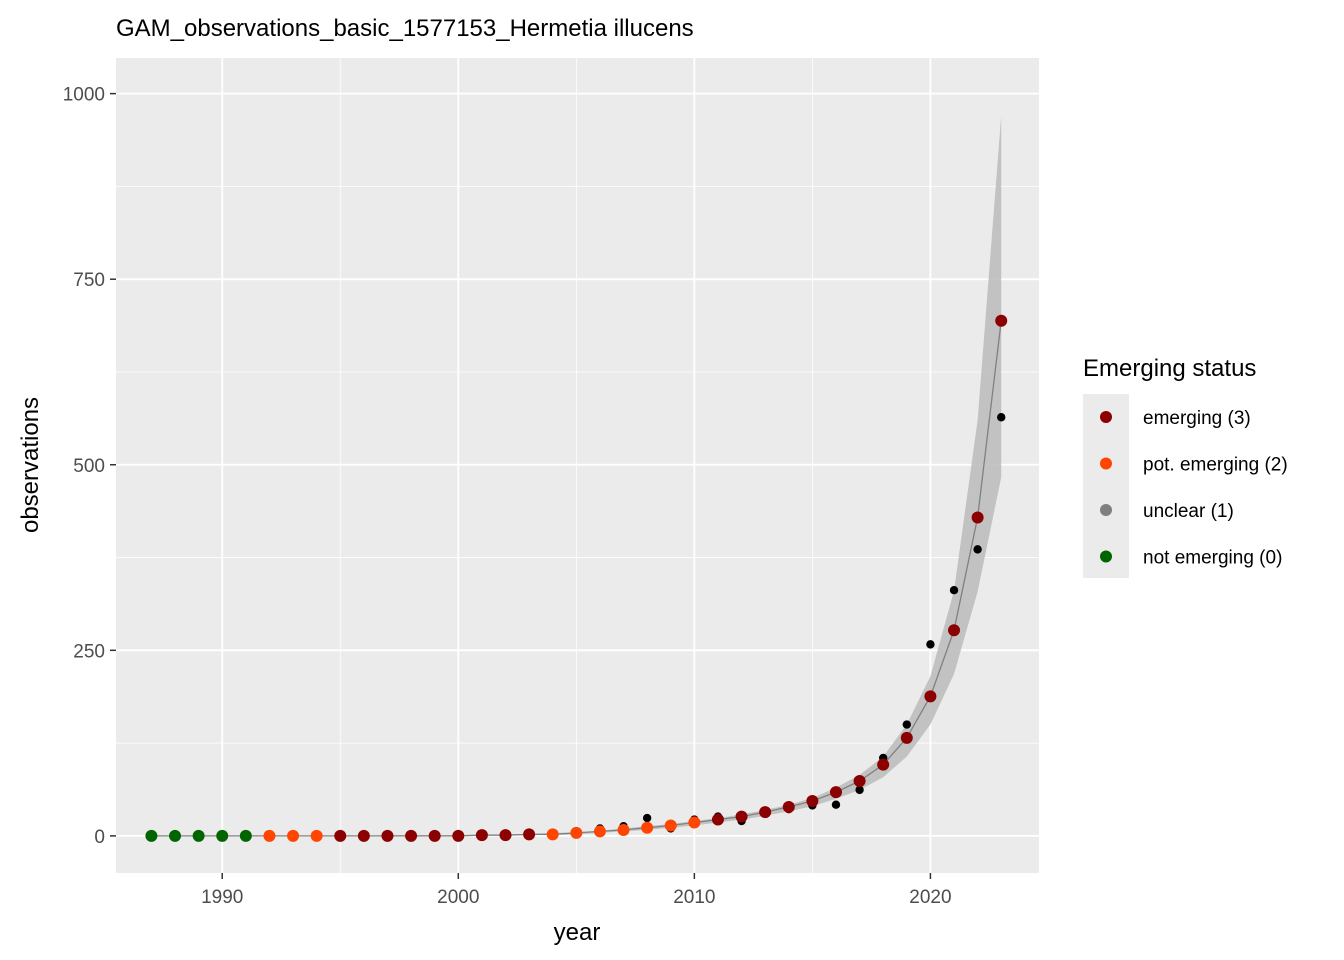  Describe the element at coordinates (930, 897) in the screenshot. I see `x-tick-label: 2020` at that location.